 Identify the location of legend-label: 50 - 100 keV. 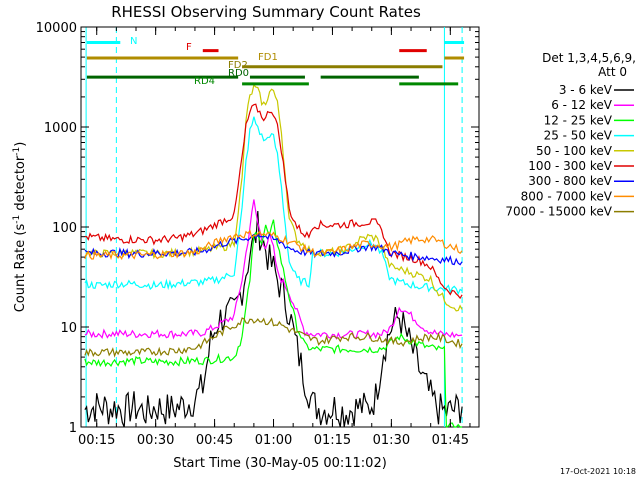
(574, 151).